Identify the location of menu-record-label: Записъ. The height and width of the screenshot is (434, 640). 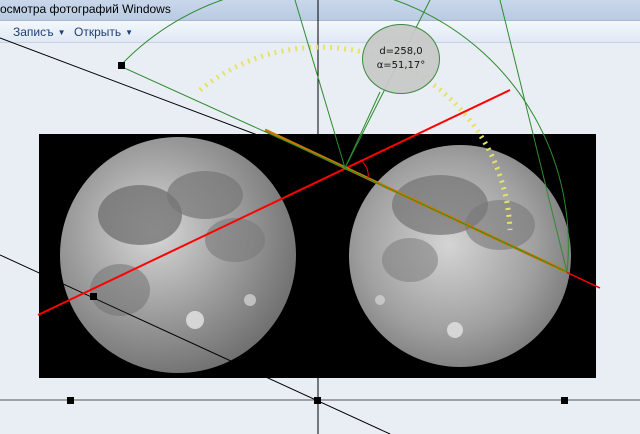
(33, 32).